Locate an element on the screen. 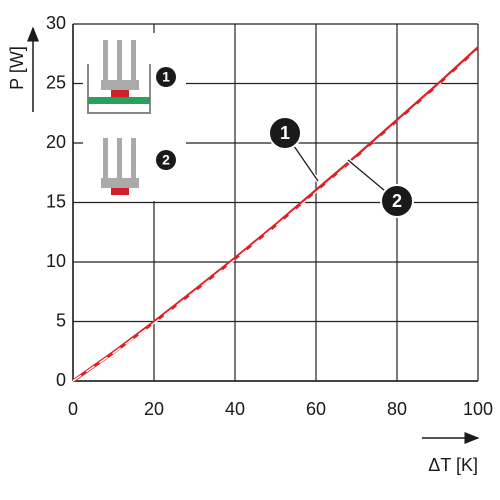 The image size is (500, 500). y-tick-label: 0 is located at coordinates (61, 380).